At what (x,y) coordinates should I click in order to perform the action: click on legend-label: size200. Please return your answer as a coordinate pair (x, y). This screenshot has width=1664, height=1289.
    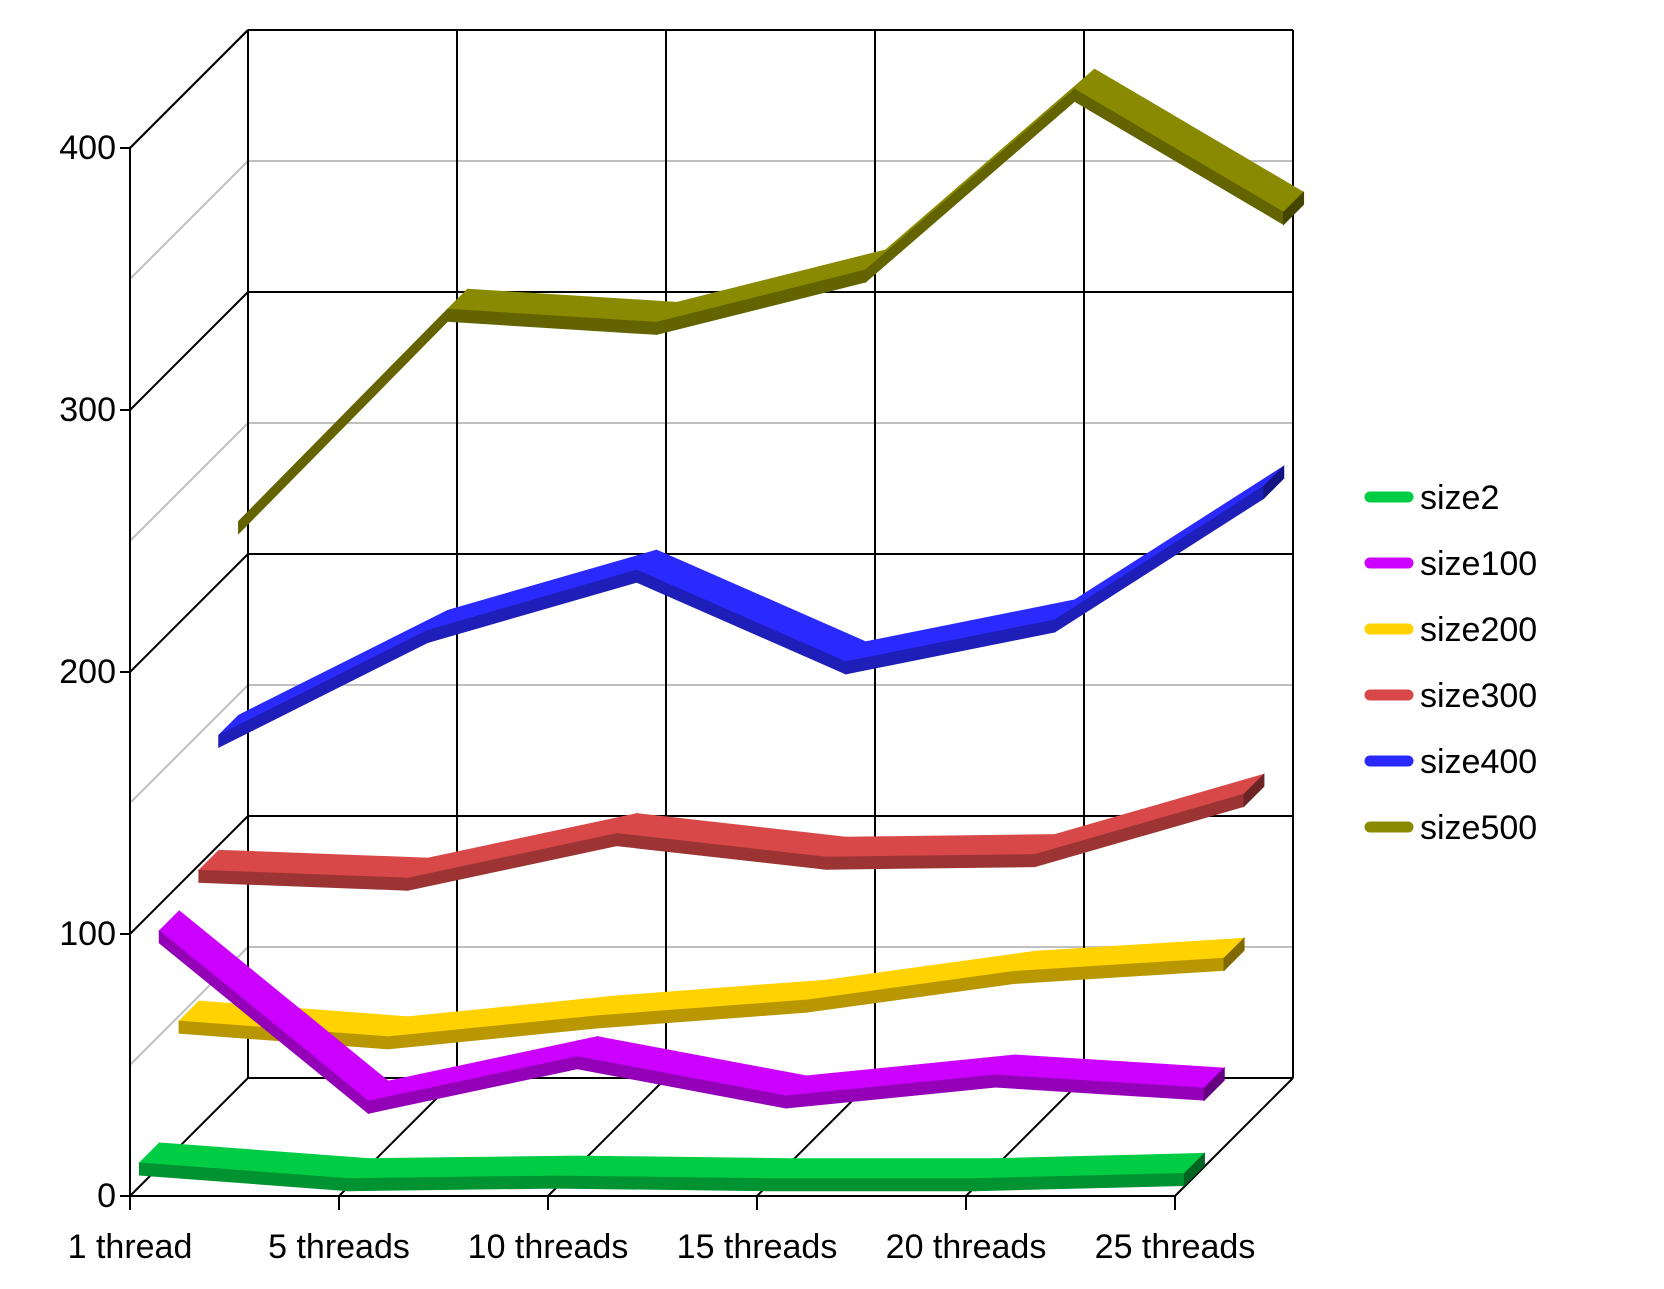
    Looking at the image, I should click on (1478, 630).